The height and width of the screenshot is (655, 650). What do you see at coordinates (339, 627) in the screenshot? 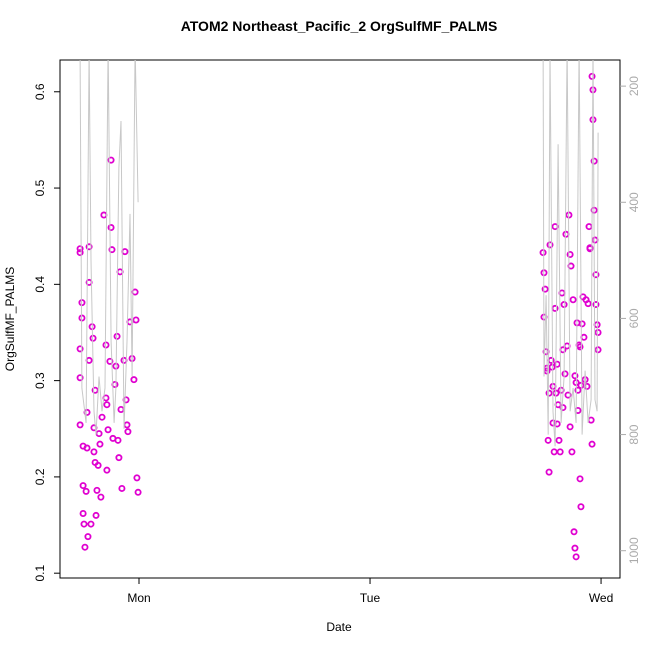
I see `x-axis-label: Date` at bounding box center [339, 627].